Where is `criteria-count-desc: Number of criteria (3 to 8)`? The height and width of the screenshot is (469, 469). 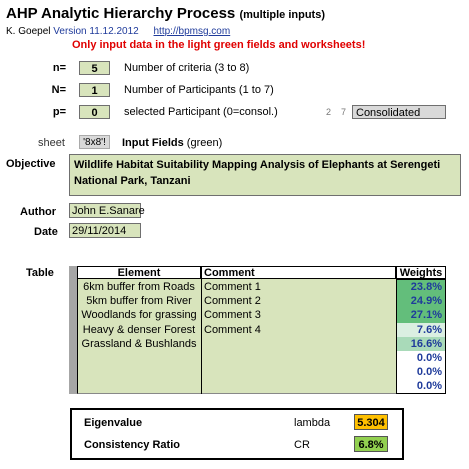 criteria-count-desc: Number of criteria (3 to 8) is located at coordinates (187, 68).